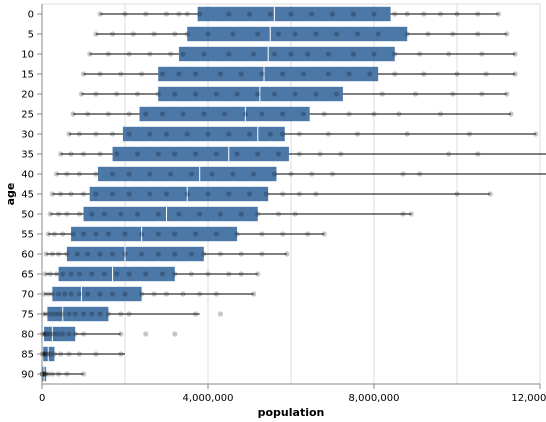 The height and width of the screenshot is (422, 546). What do you see at coordinates (528, 398) in the screenshot?
I see `x-tick-label: 12,000,000` at bounding box center [528, 398].